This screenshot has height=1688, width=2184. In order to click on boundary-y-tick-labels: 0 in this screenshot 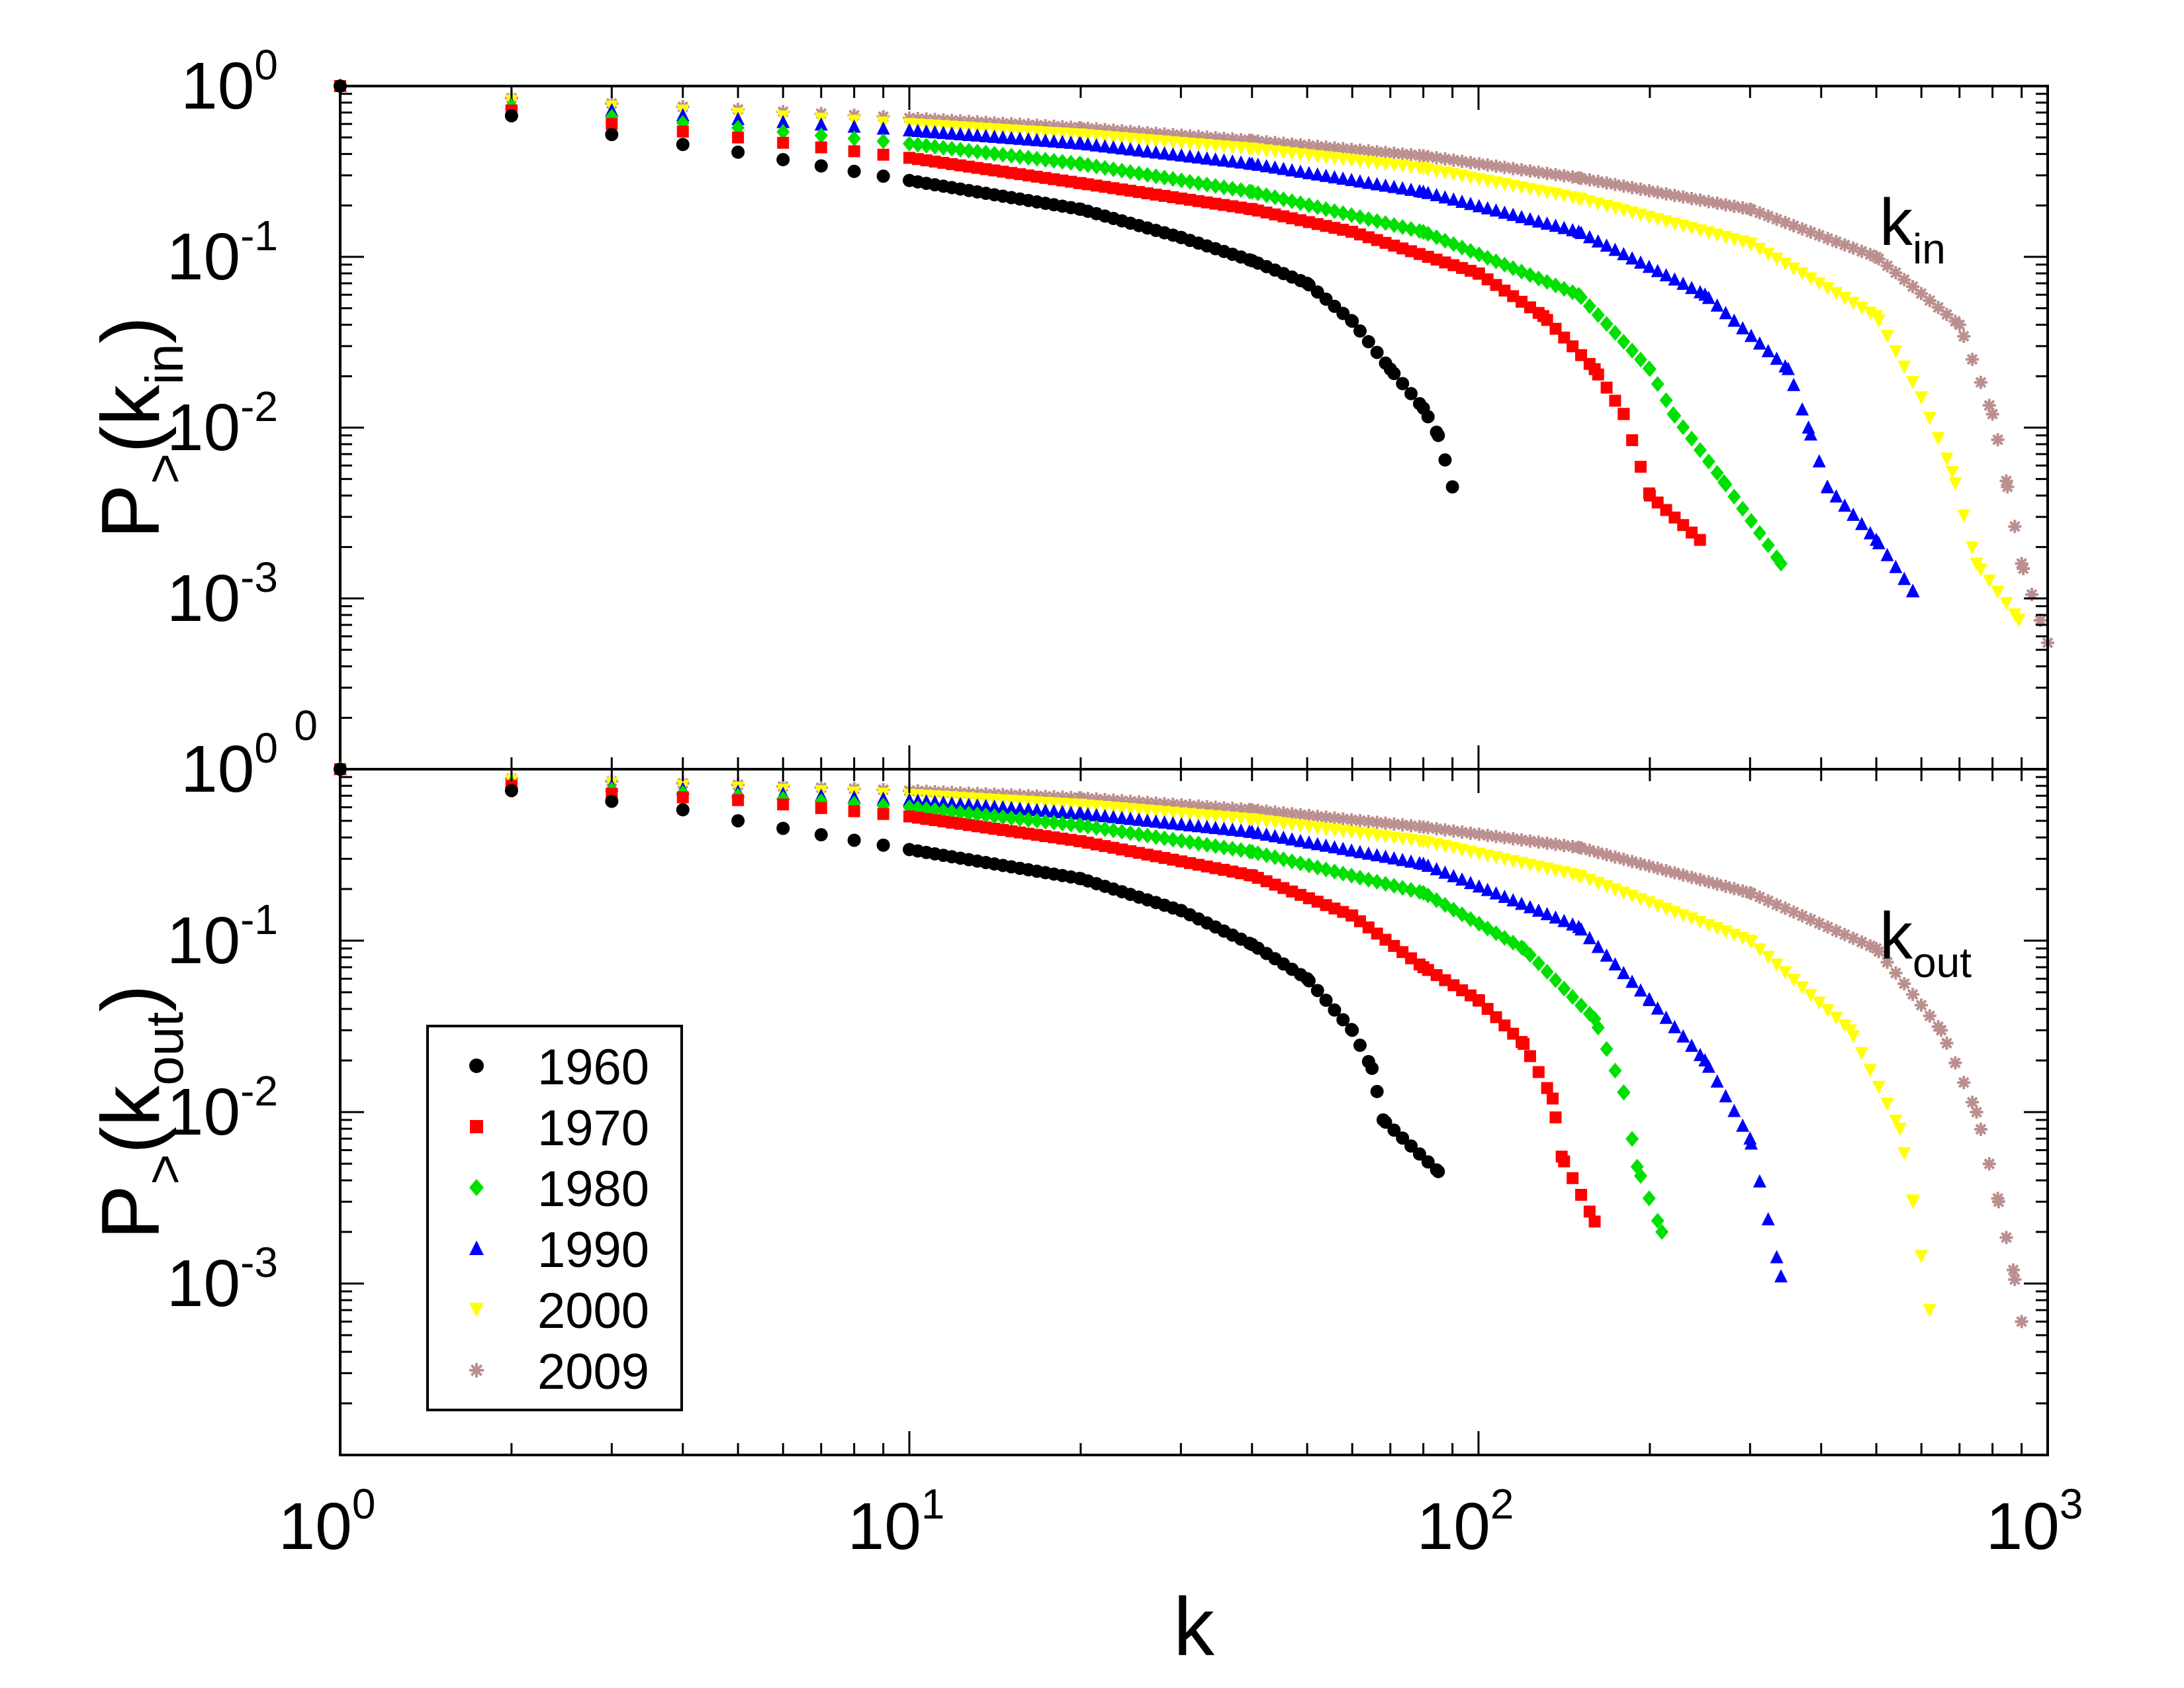, I will do `click(306, 725)`.